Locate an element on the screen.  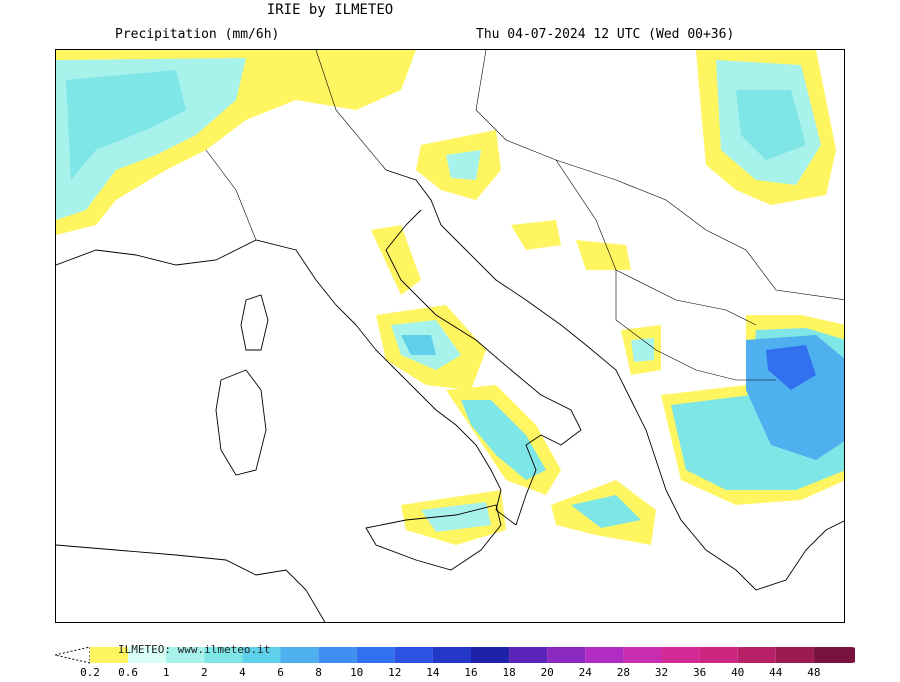
precip-area-ionian-core is located at coordinates (606, 511).